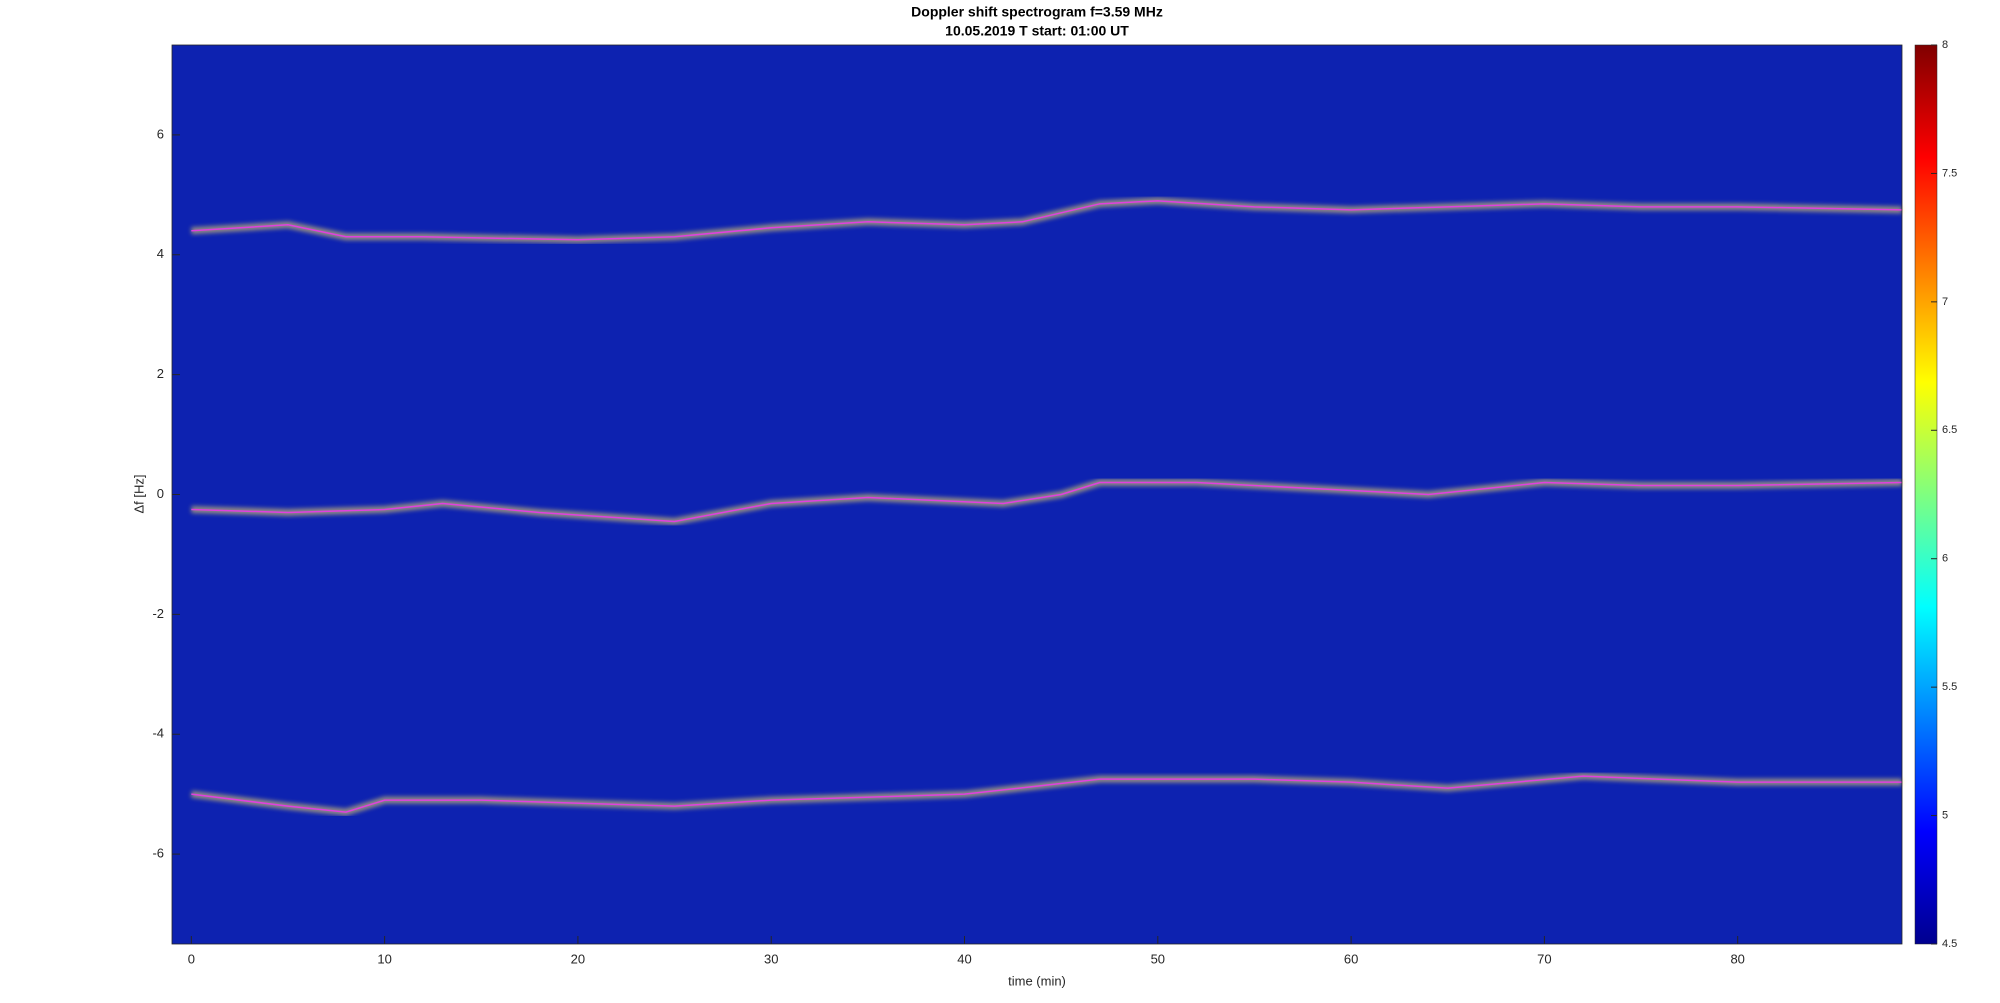  Describe the element at coordinates (964, 958) in the screenshot. I see `x-tick-label: 40` at that location.